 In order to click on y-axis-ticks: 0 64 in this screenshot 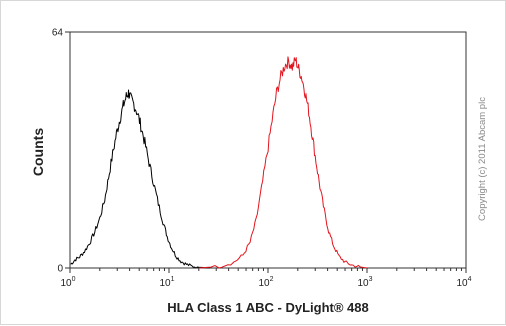, I will do `click(61, 151)`.